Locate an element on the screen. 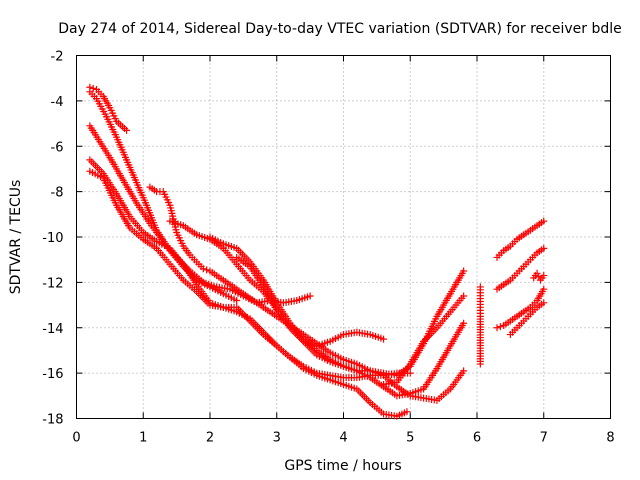 The width and height of the screenshot is (640, 480). x-tick-label: 6 is located at coordinates (477, 438).